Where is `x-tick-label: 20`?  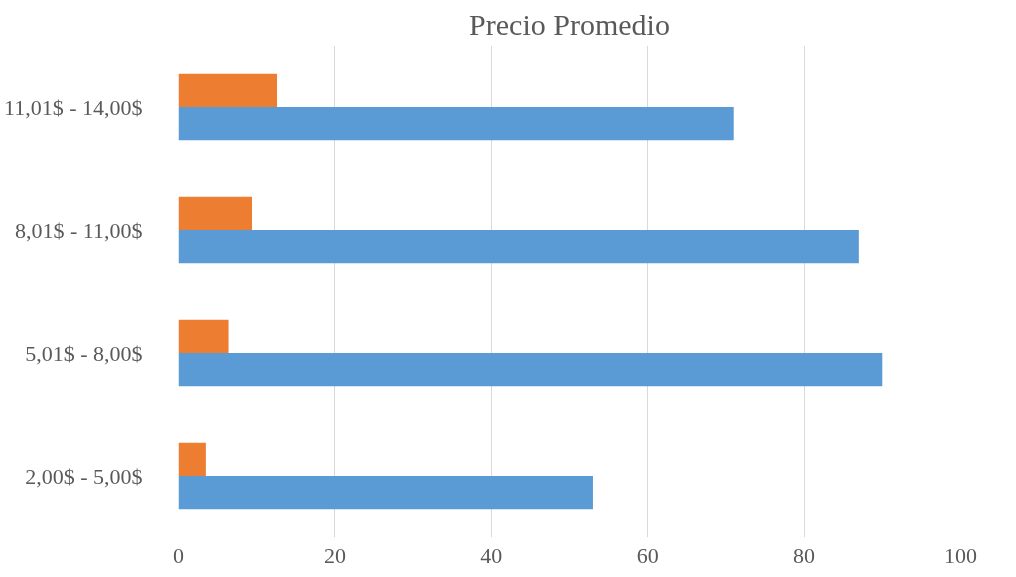
x-tick-label: 20 is located at coordinates (334, 555).